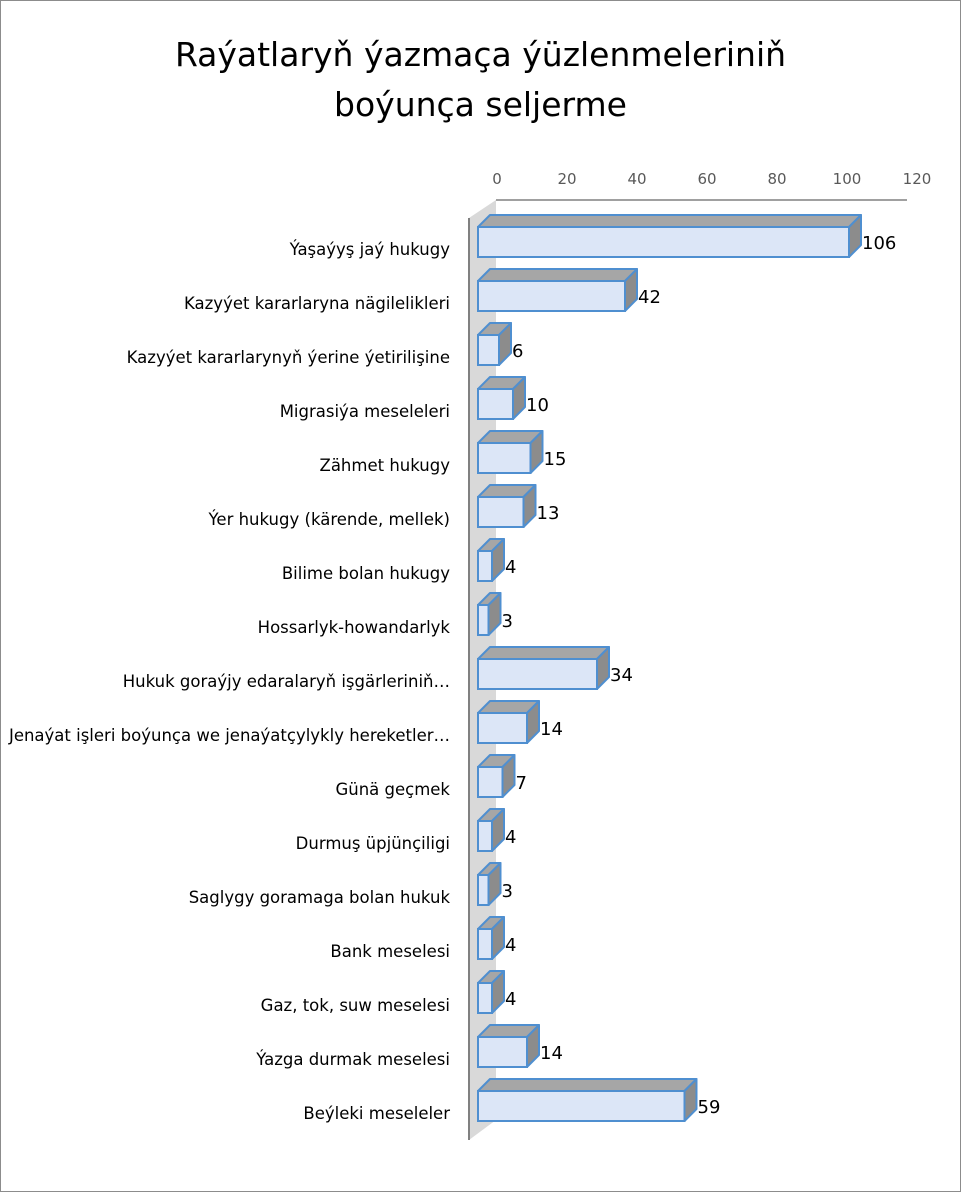 This screenshot has height=1192, width=961. I want to click on x-tick-label: 100, so click(847, 179).